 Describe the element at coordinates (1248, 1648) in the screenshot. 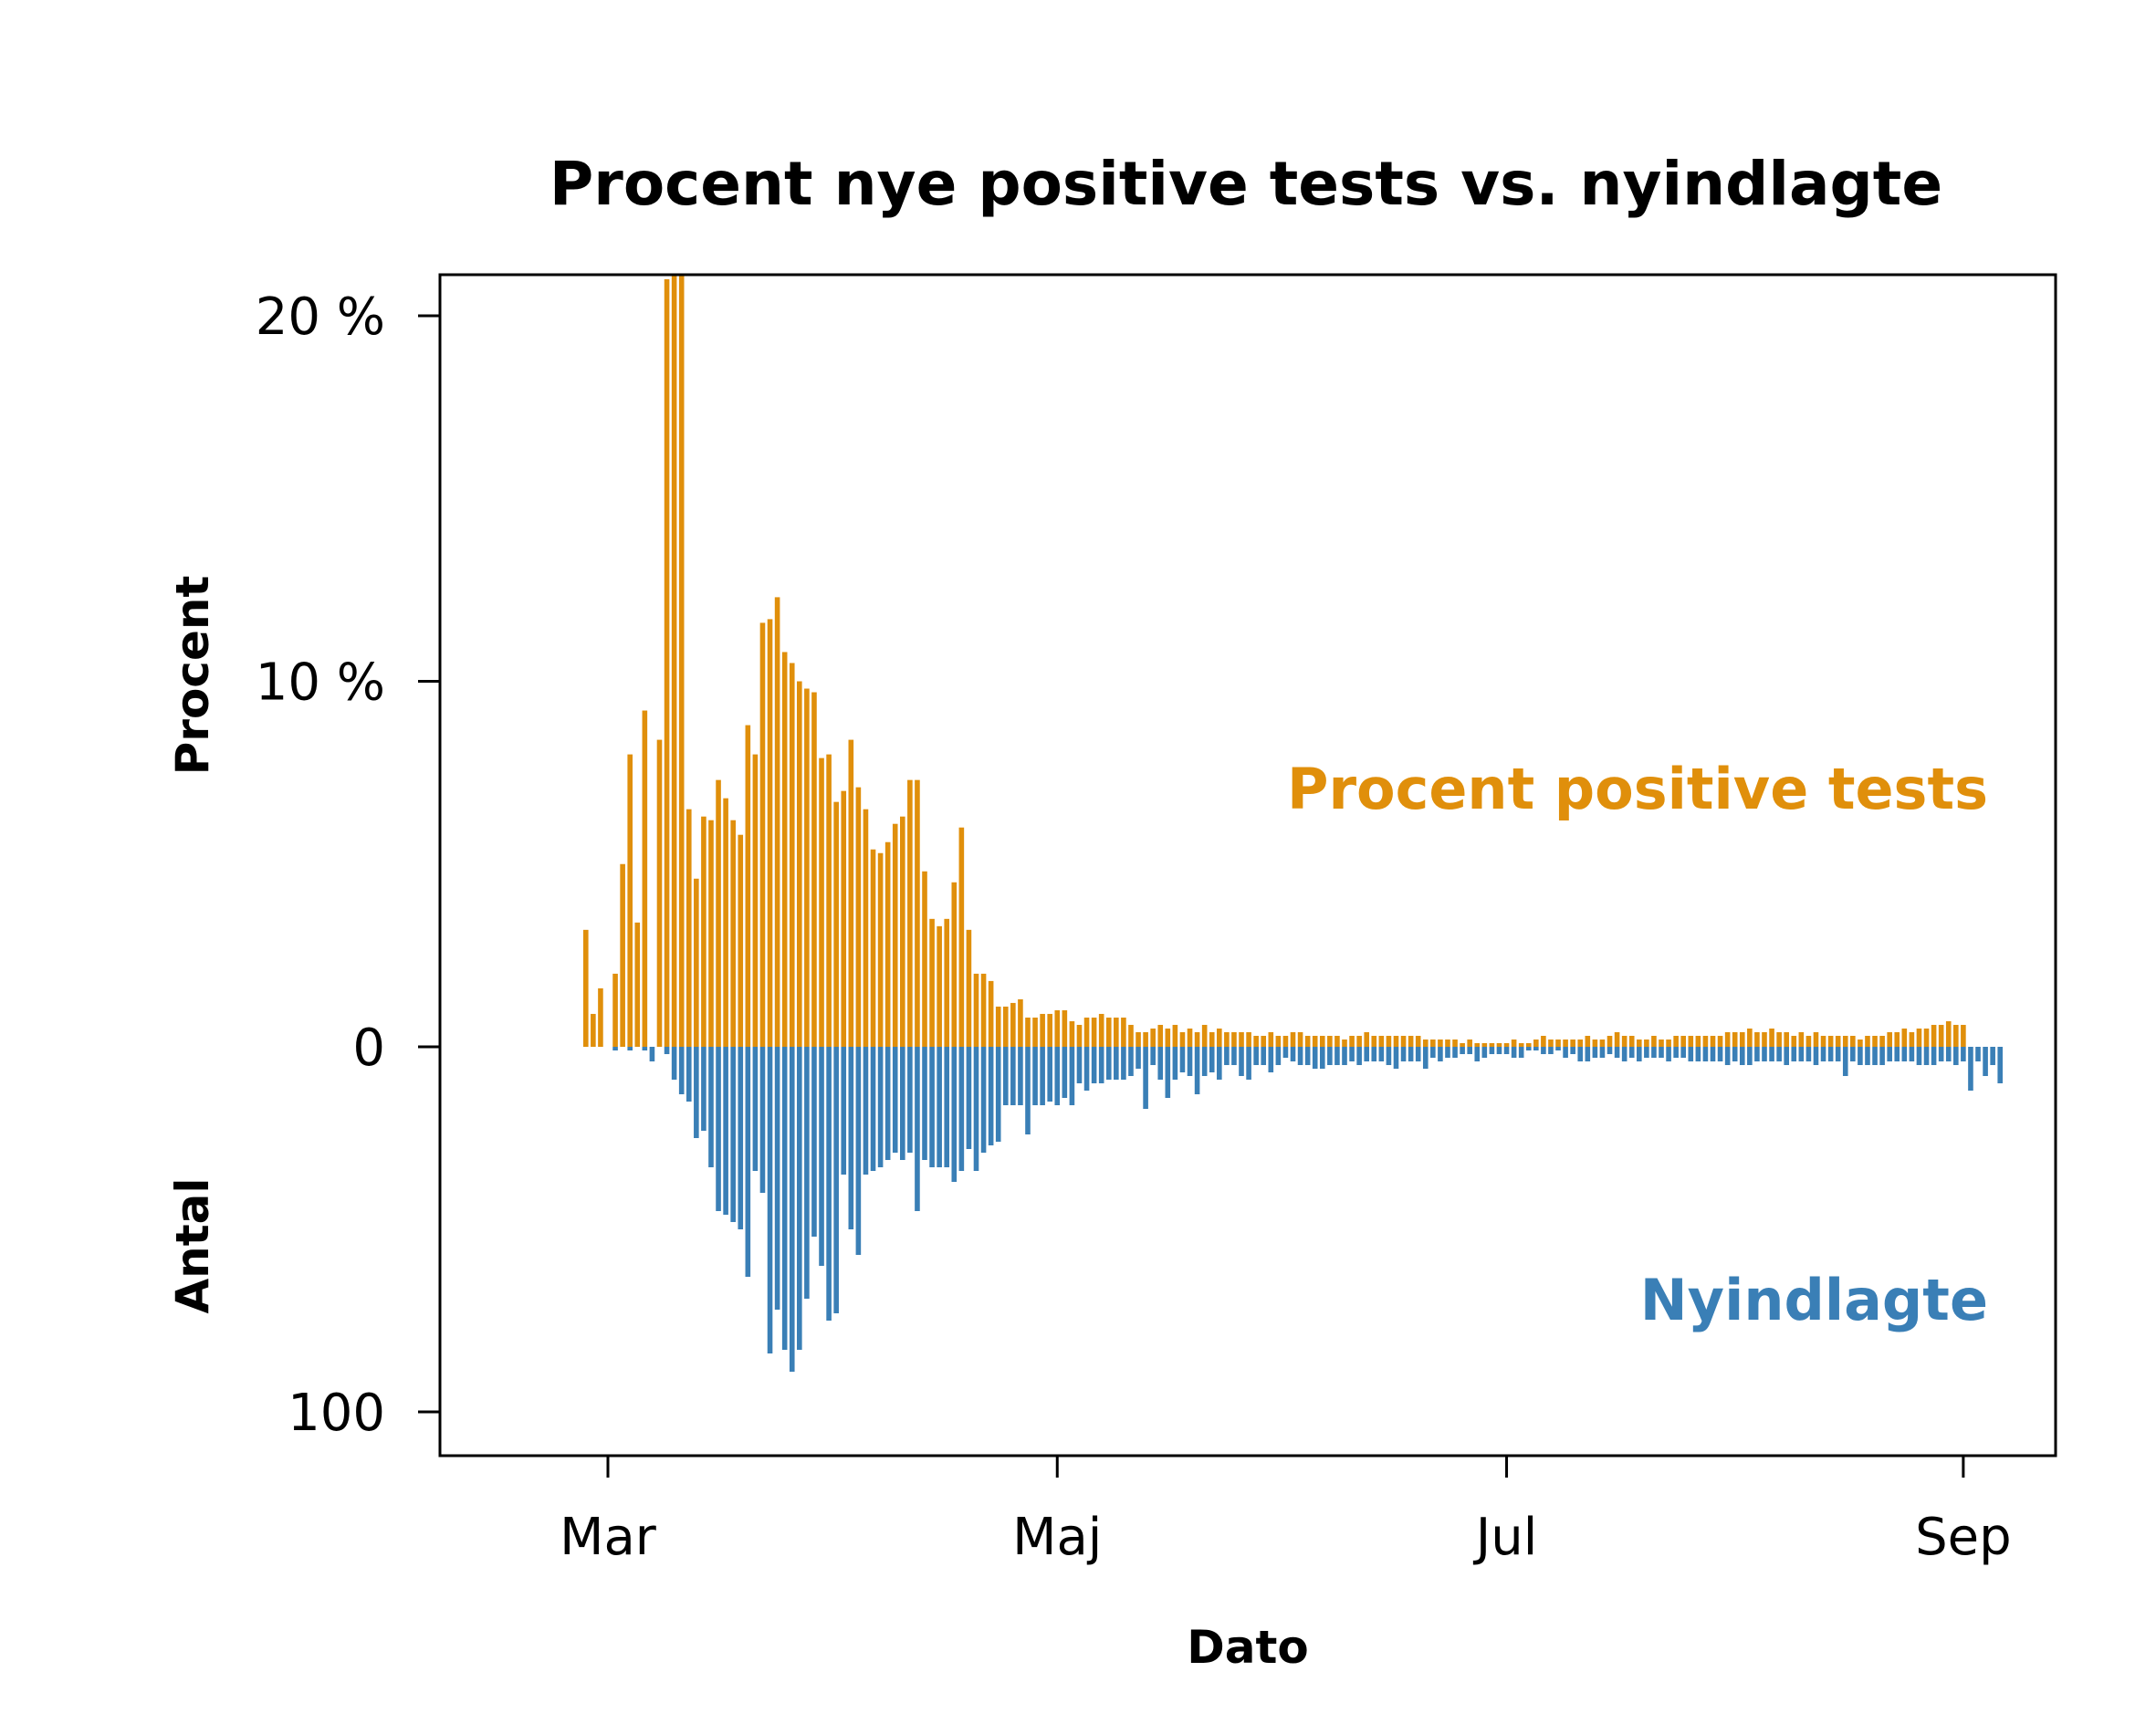

I see `x-axis-label: Dato` at that location.